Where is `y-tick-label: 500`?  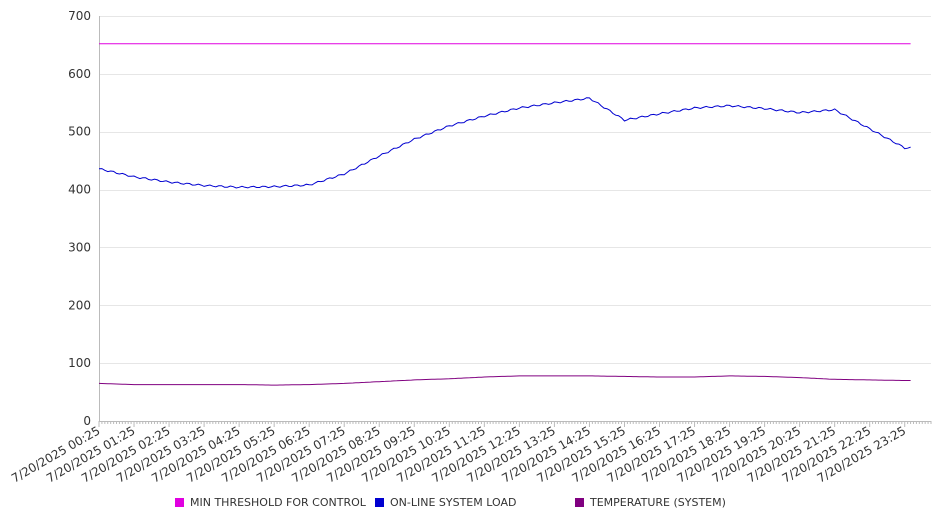
y-tick-label: 500 is located at coordinates (79, 132).